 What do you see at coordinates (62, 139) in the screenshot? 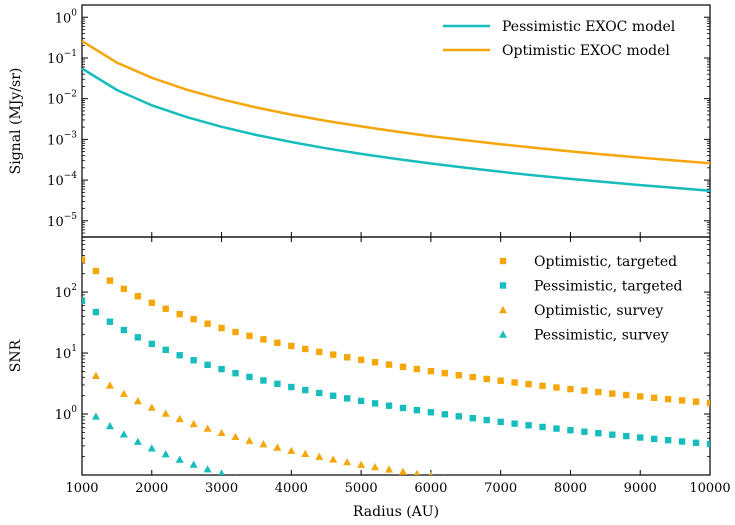
I see `top-ytick-label: 10⁻³` at bounding box center [62, 139].